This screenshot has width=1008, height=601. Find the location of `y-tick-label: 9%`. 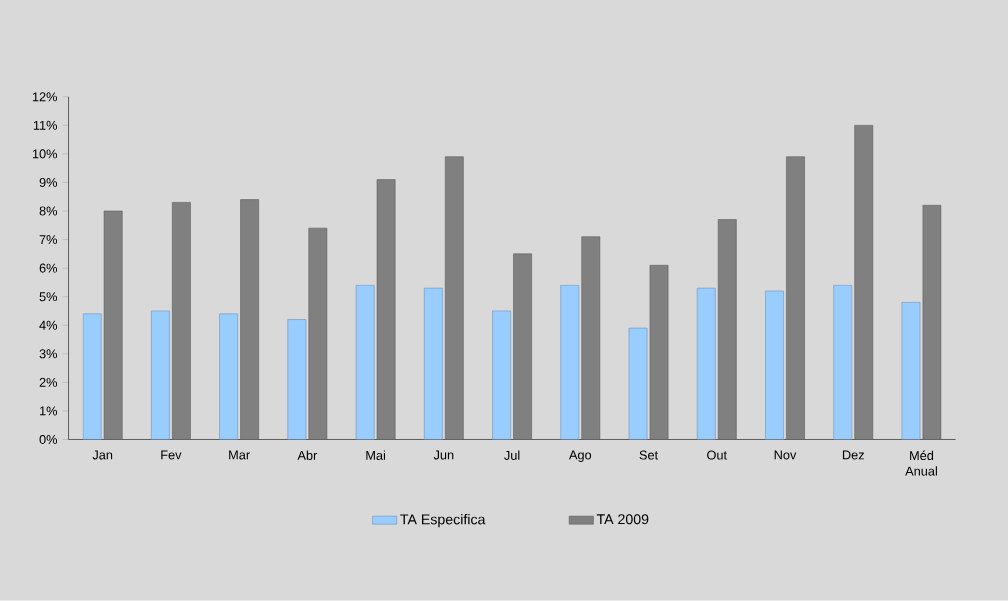

y-tick-label: 9% is located at coordinates (48, 183).